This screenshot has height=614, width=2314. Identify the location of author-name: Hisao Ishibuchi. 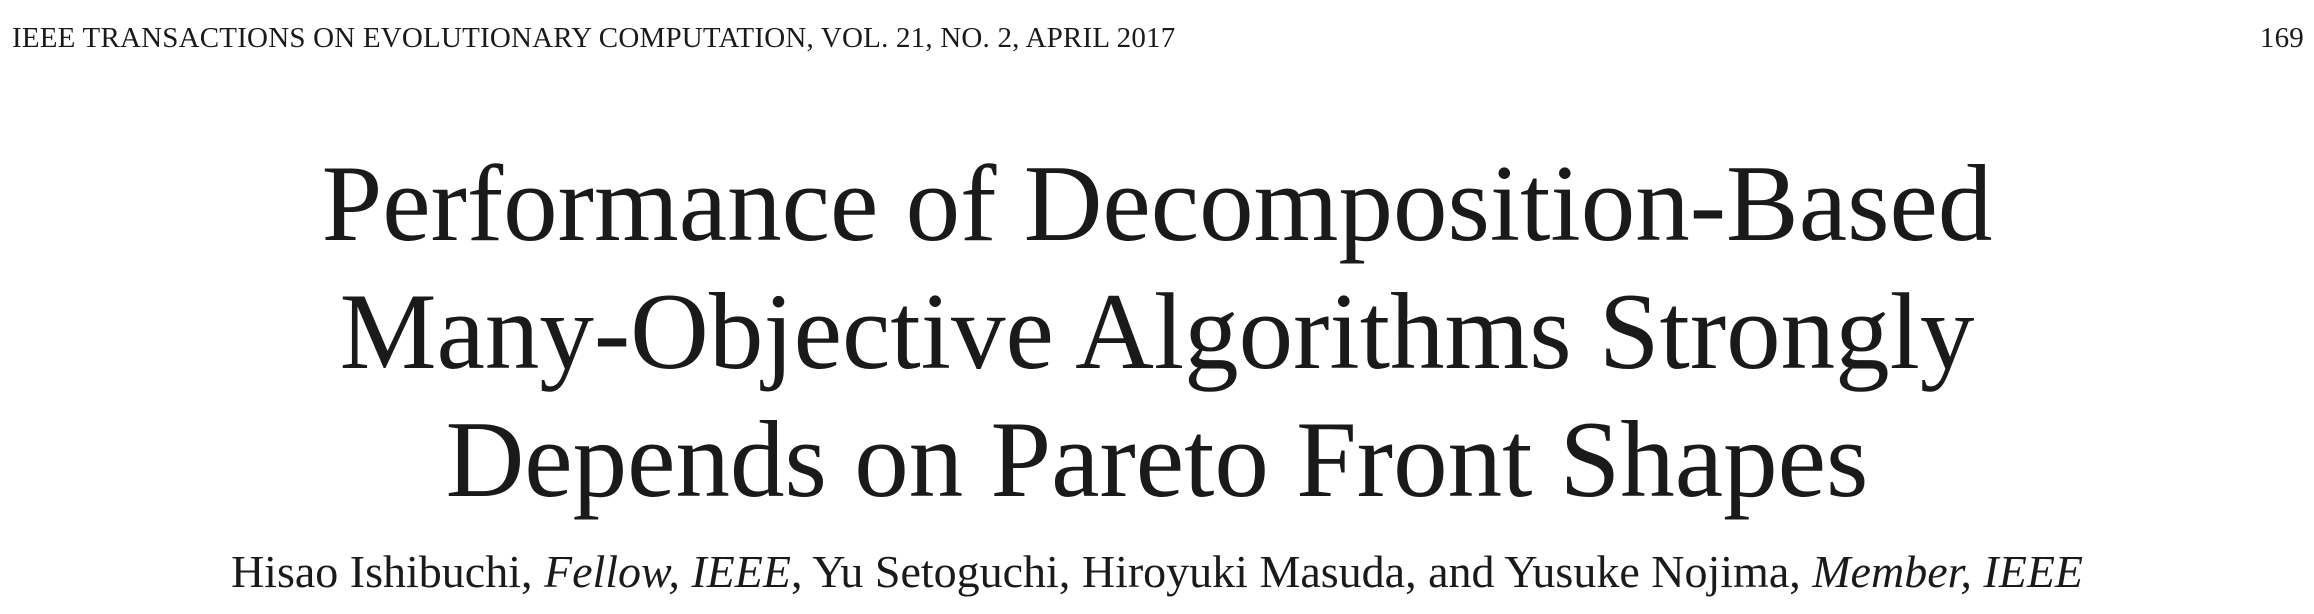
(375, 571).